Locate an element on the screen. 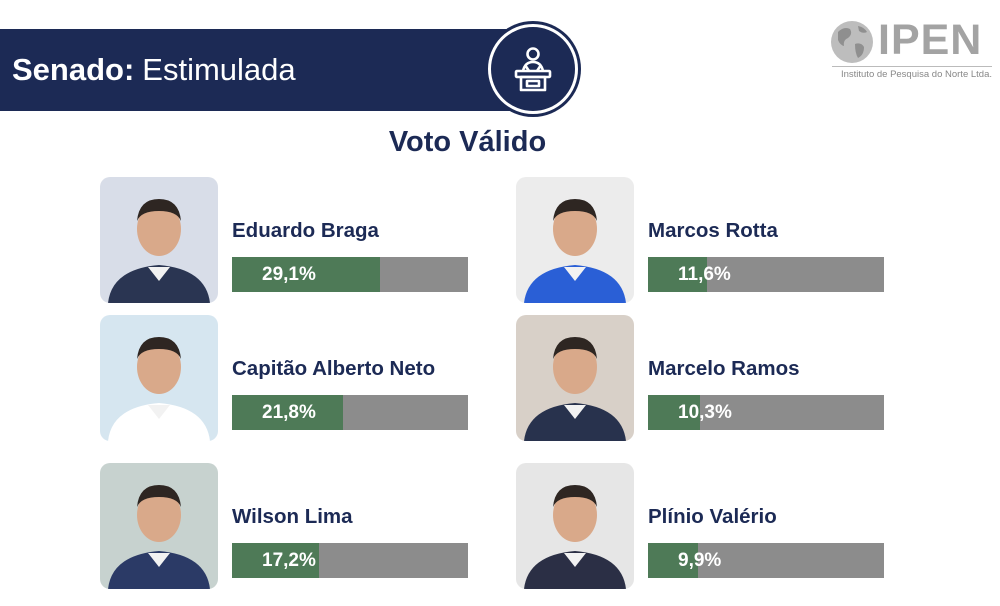 The width and height of the screenshot is (1000, 606). candidate-card-eduardo-braga: Eduardo Braga 29,1% is located at coordinates (295, 242).